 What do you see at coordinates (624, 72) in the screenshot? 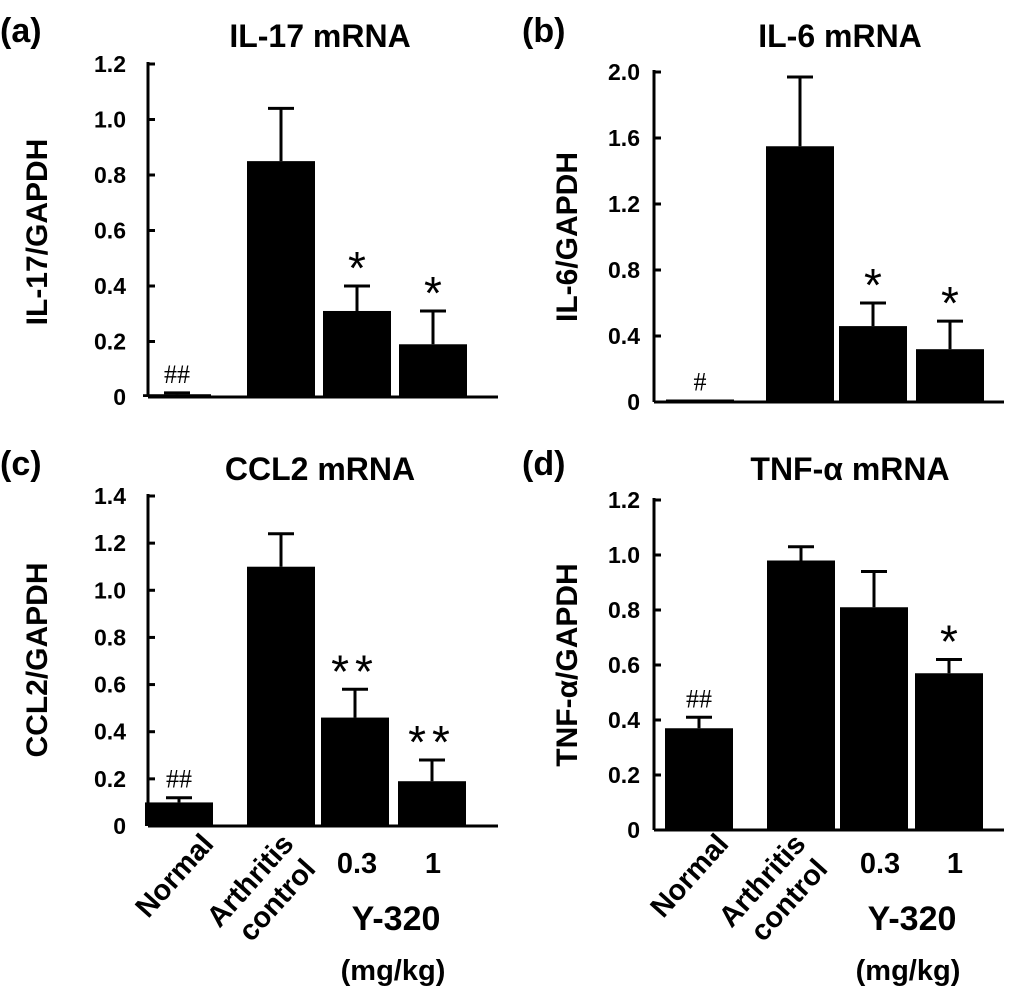
I see `y-tick-label: 2.0` at bounding box center [624, 72].